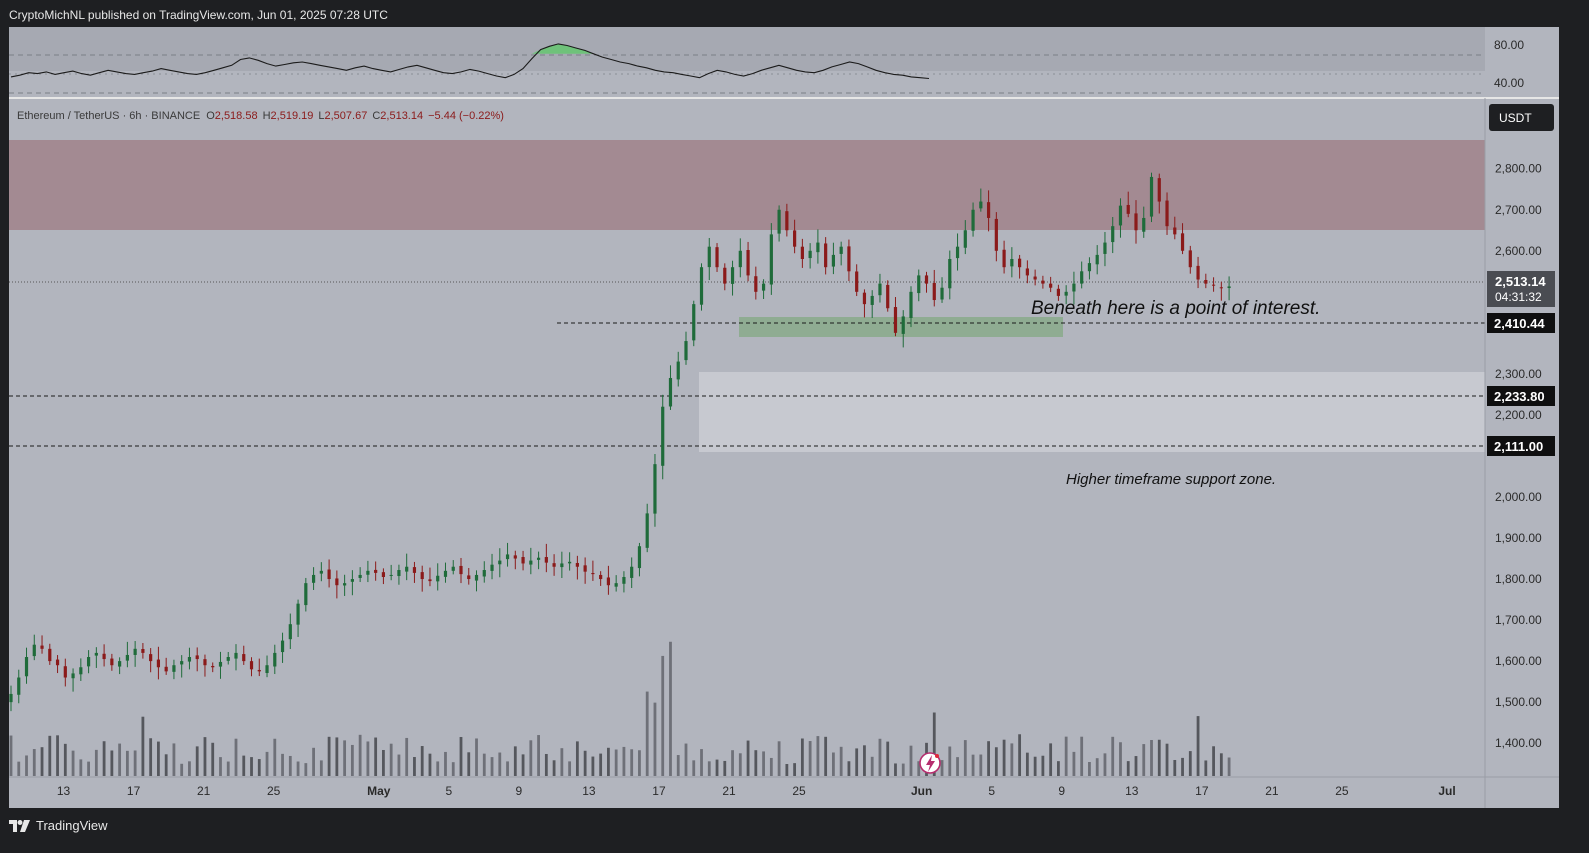  I want to click on close-value: 2,513.14, so click(401, 116).